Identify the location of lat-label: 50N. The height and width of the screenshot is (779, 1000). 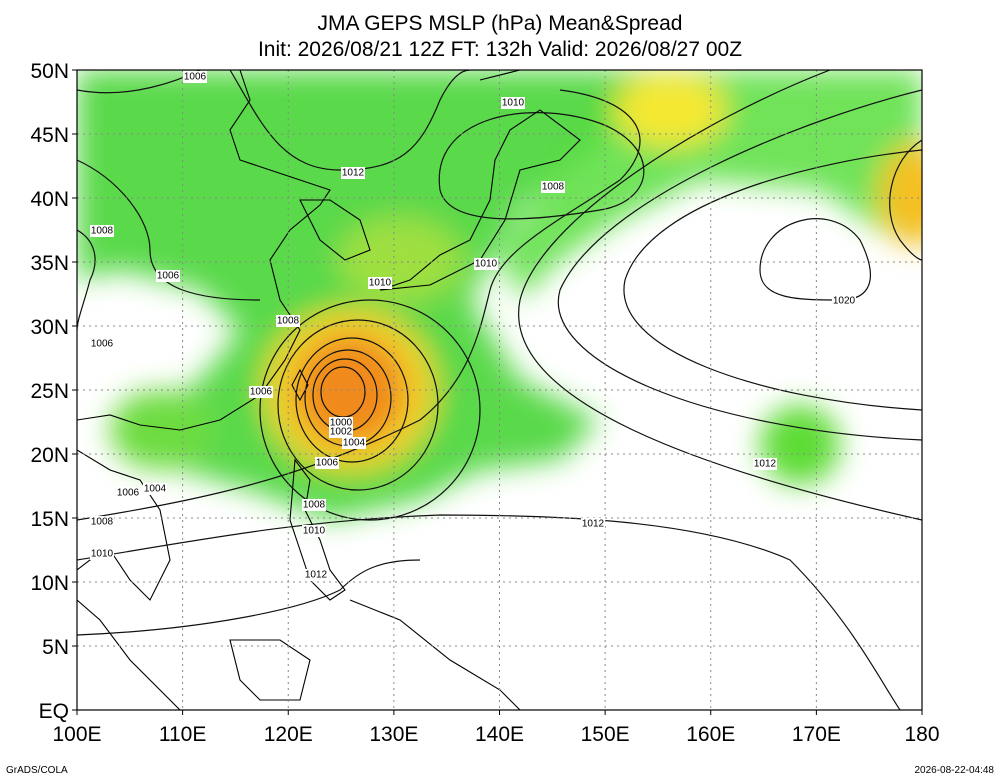
(49, 71).